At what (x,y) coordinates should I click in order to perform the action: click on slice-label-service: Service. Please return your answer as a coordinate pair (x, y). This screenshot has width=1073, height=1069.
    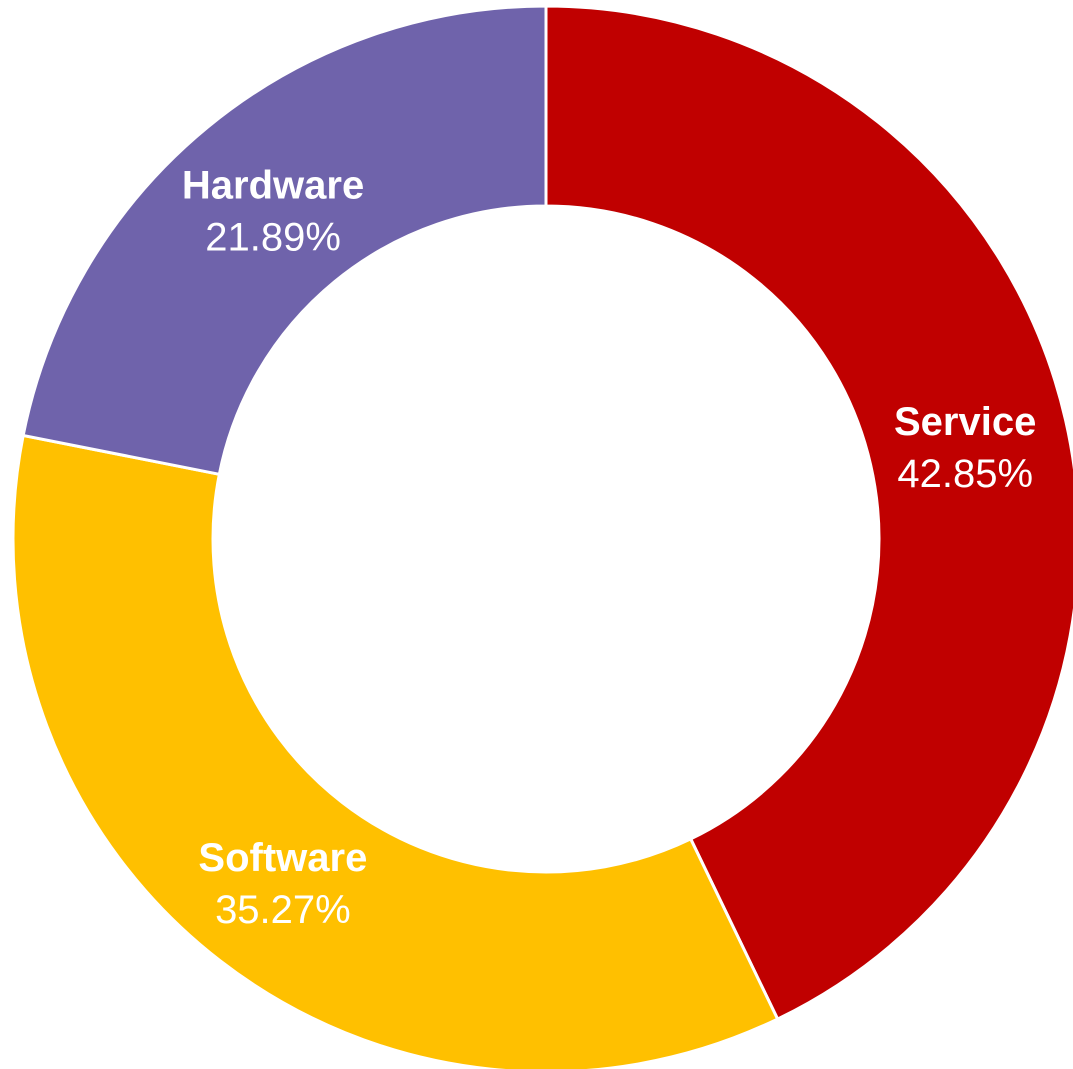
    Looking at the image, I should click on (965, 422).